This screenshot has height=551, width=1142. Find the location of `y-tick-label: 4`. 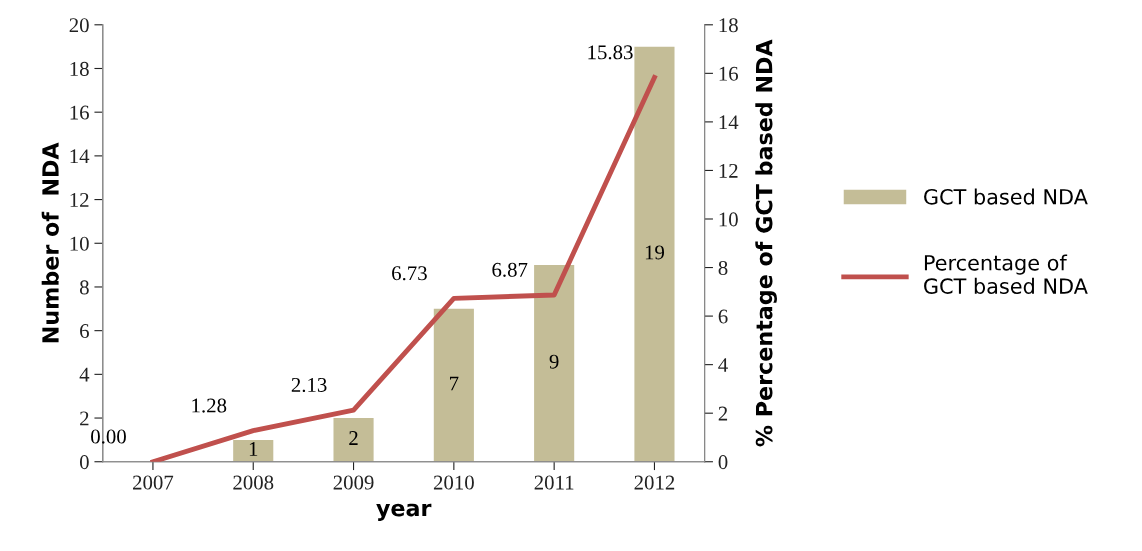

y-tick-label: 4 is located at coordinates (84, 374).